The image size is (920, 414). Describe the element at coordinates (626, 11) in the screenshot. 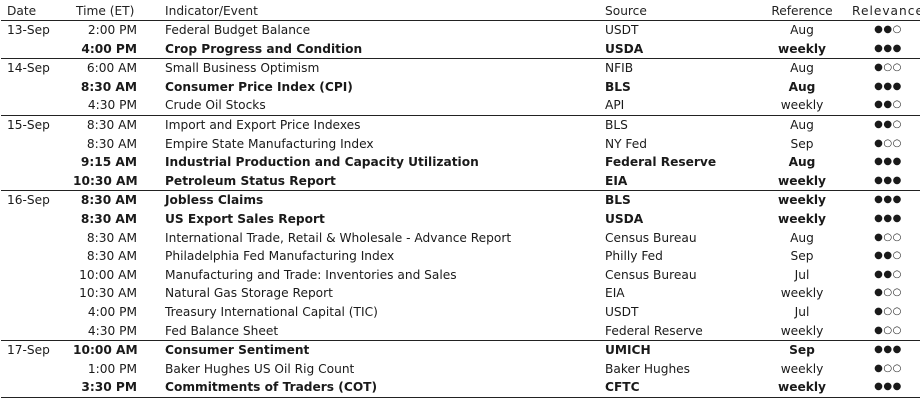

I see `column-header-source: Source` at that location.